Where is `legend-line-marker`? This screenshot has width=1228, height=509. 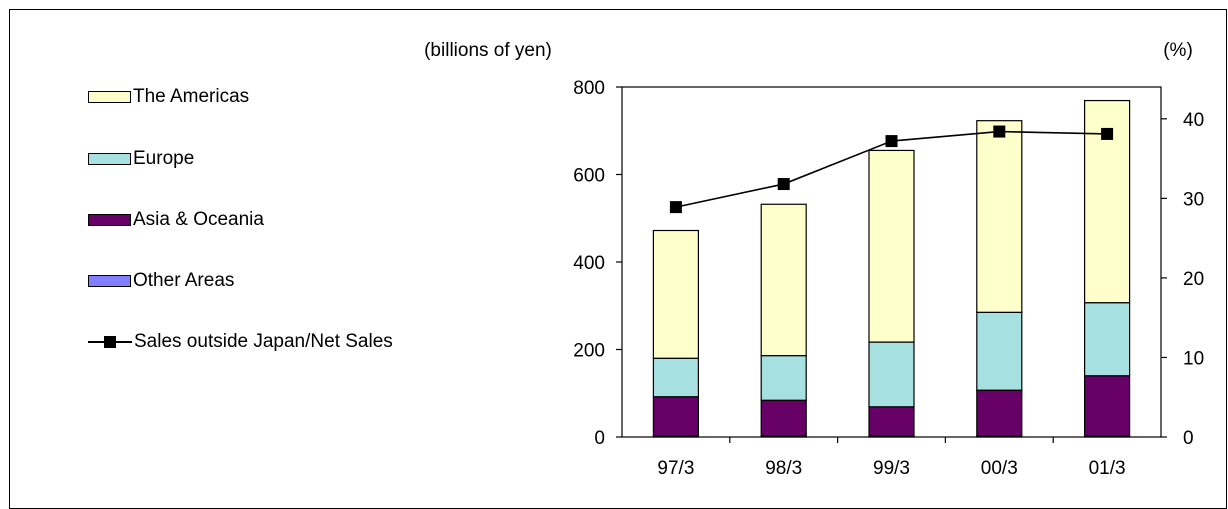 legend-line-marker is located at coordinates (110, 342).